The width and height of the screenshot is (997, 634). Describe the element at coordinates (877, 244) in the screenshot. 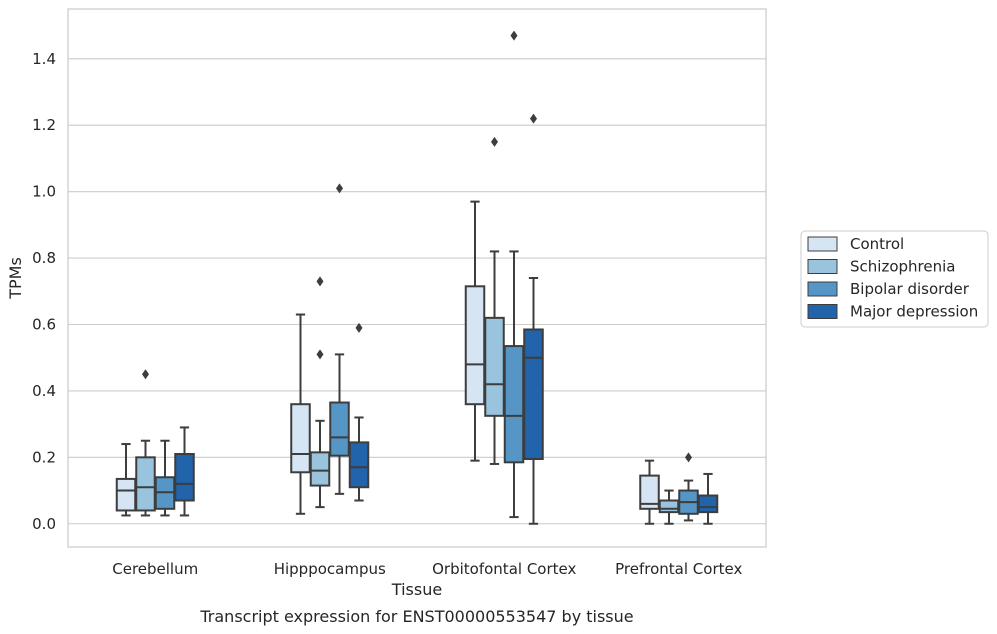

I see `legend-label: Control` at that location.